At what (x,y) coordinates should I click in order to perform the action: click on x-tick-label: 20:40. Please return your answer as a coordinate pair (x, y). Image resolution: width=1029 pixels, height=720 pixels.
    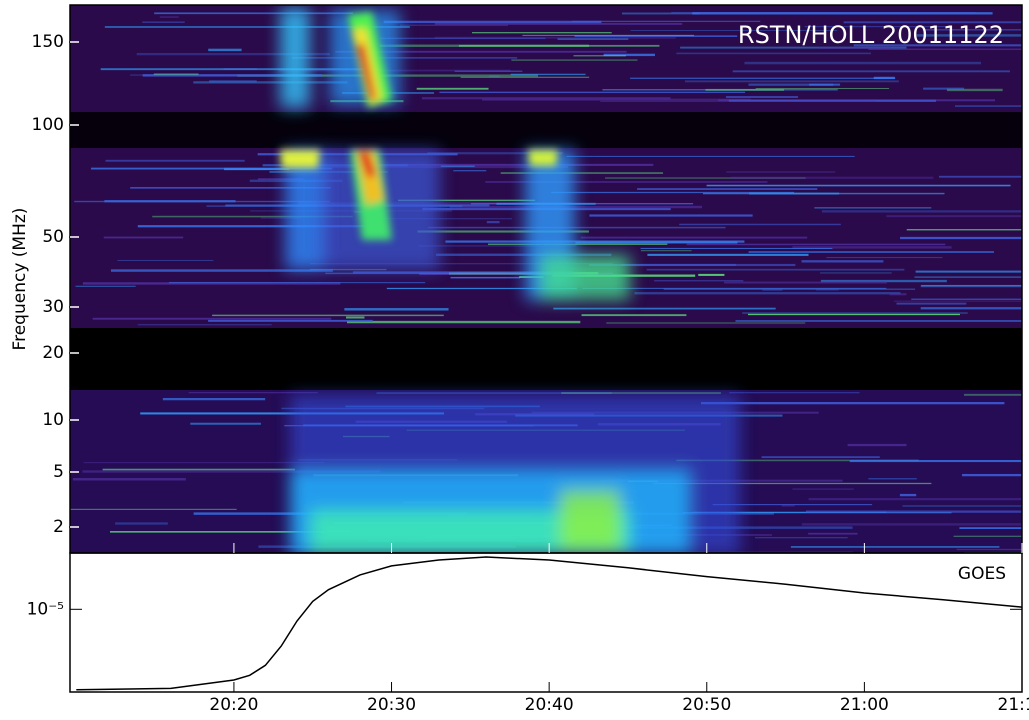
    Looking at the image, I should click on (549, 705).